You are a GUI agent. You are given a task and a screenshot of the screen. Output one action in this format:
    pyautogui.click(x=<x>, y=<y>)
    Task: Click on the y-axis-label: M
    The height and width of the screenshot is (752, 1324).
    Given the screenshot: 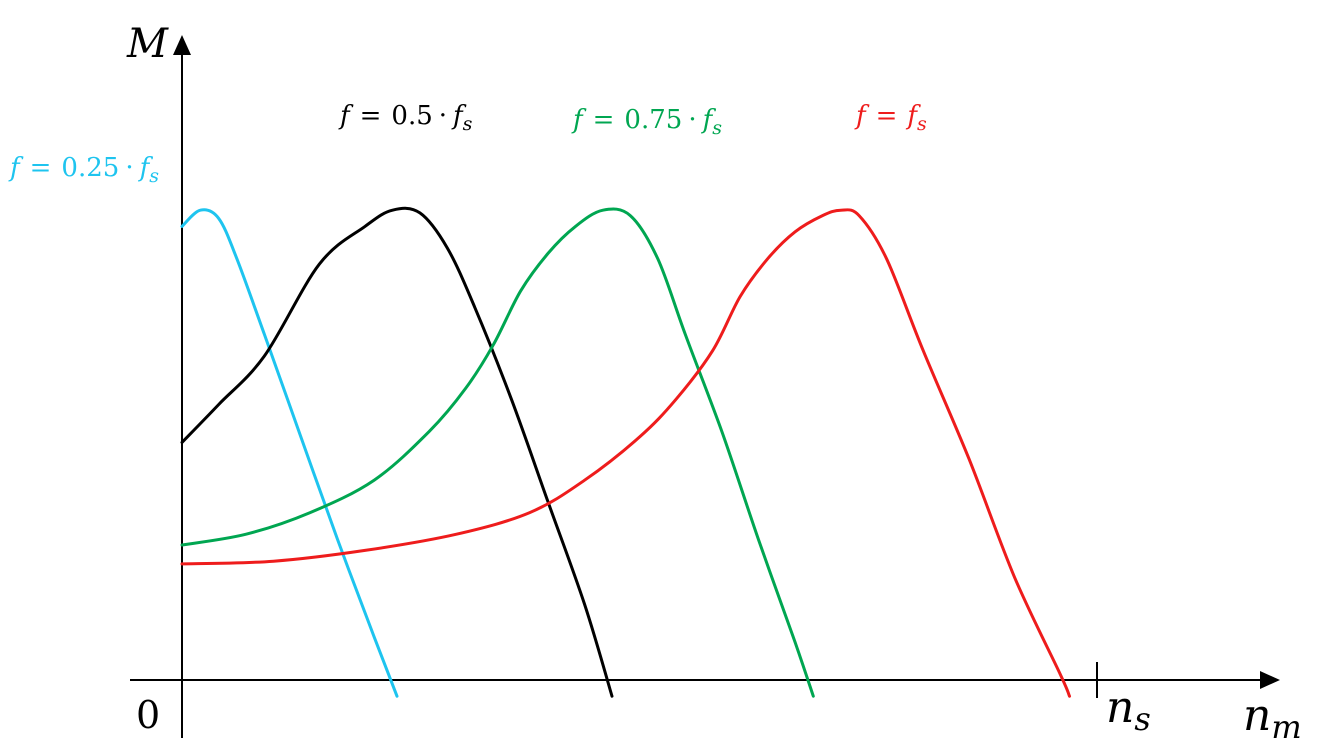 What is the action you would take?
    pyautogui.click(x=147, y=44)
    